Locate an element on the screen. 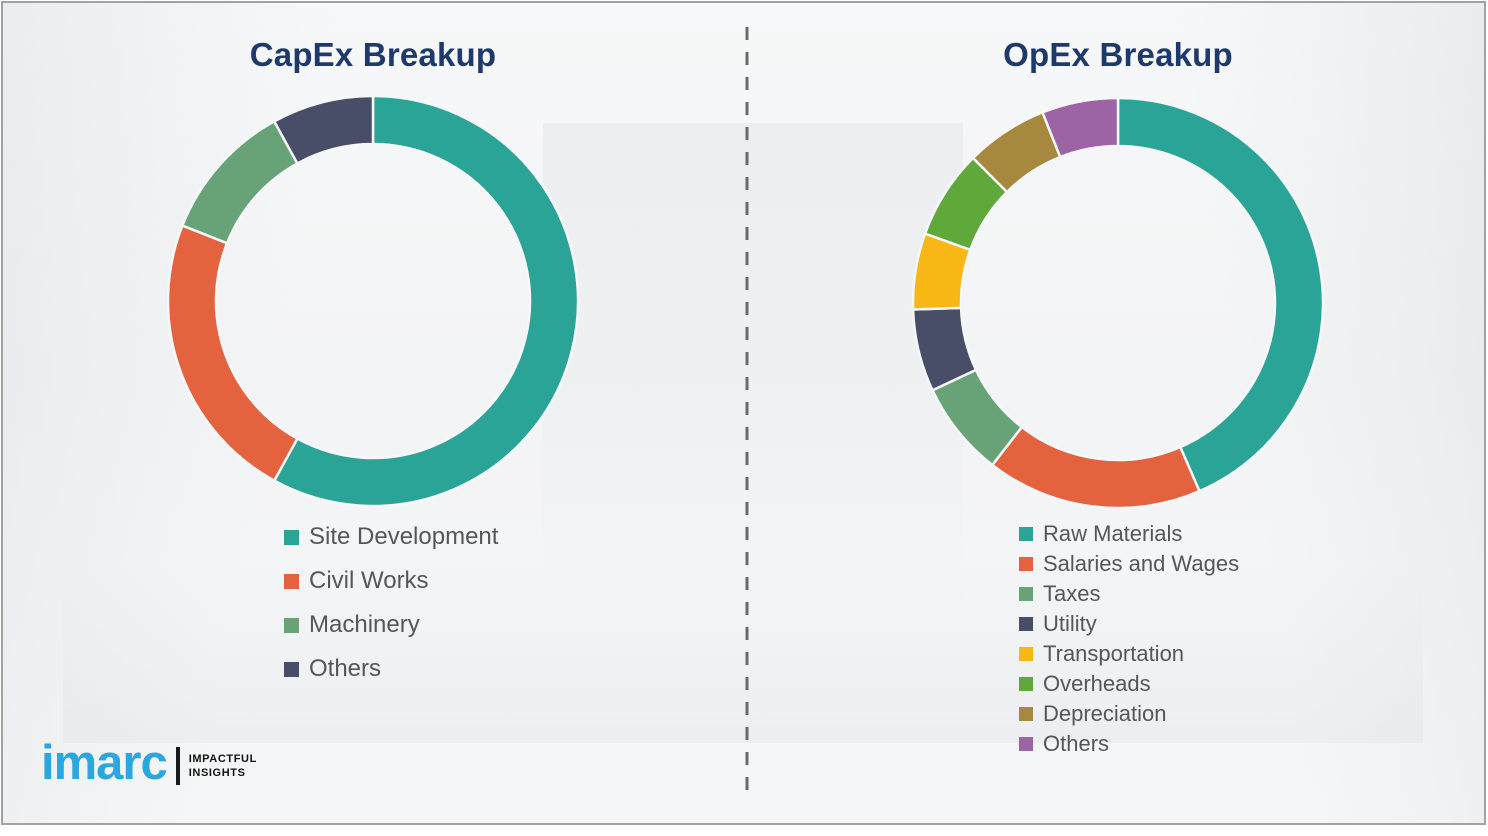 The image size is (1488, 836). donut-segment-raw-materials is located at coordinates (1220, 294).